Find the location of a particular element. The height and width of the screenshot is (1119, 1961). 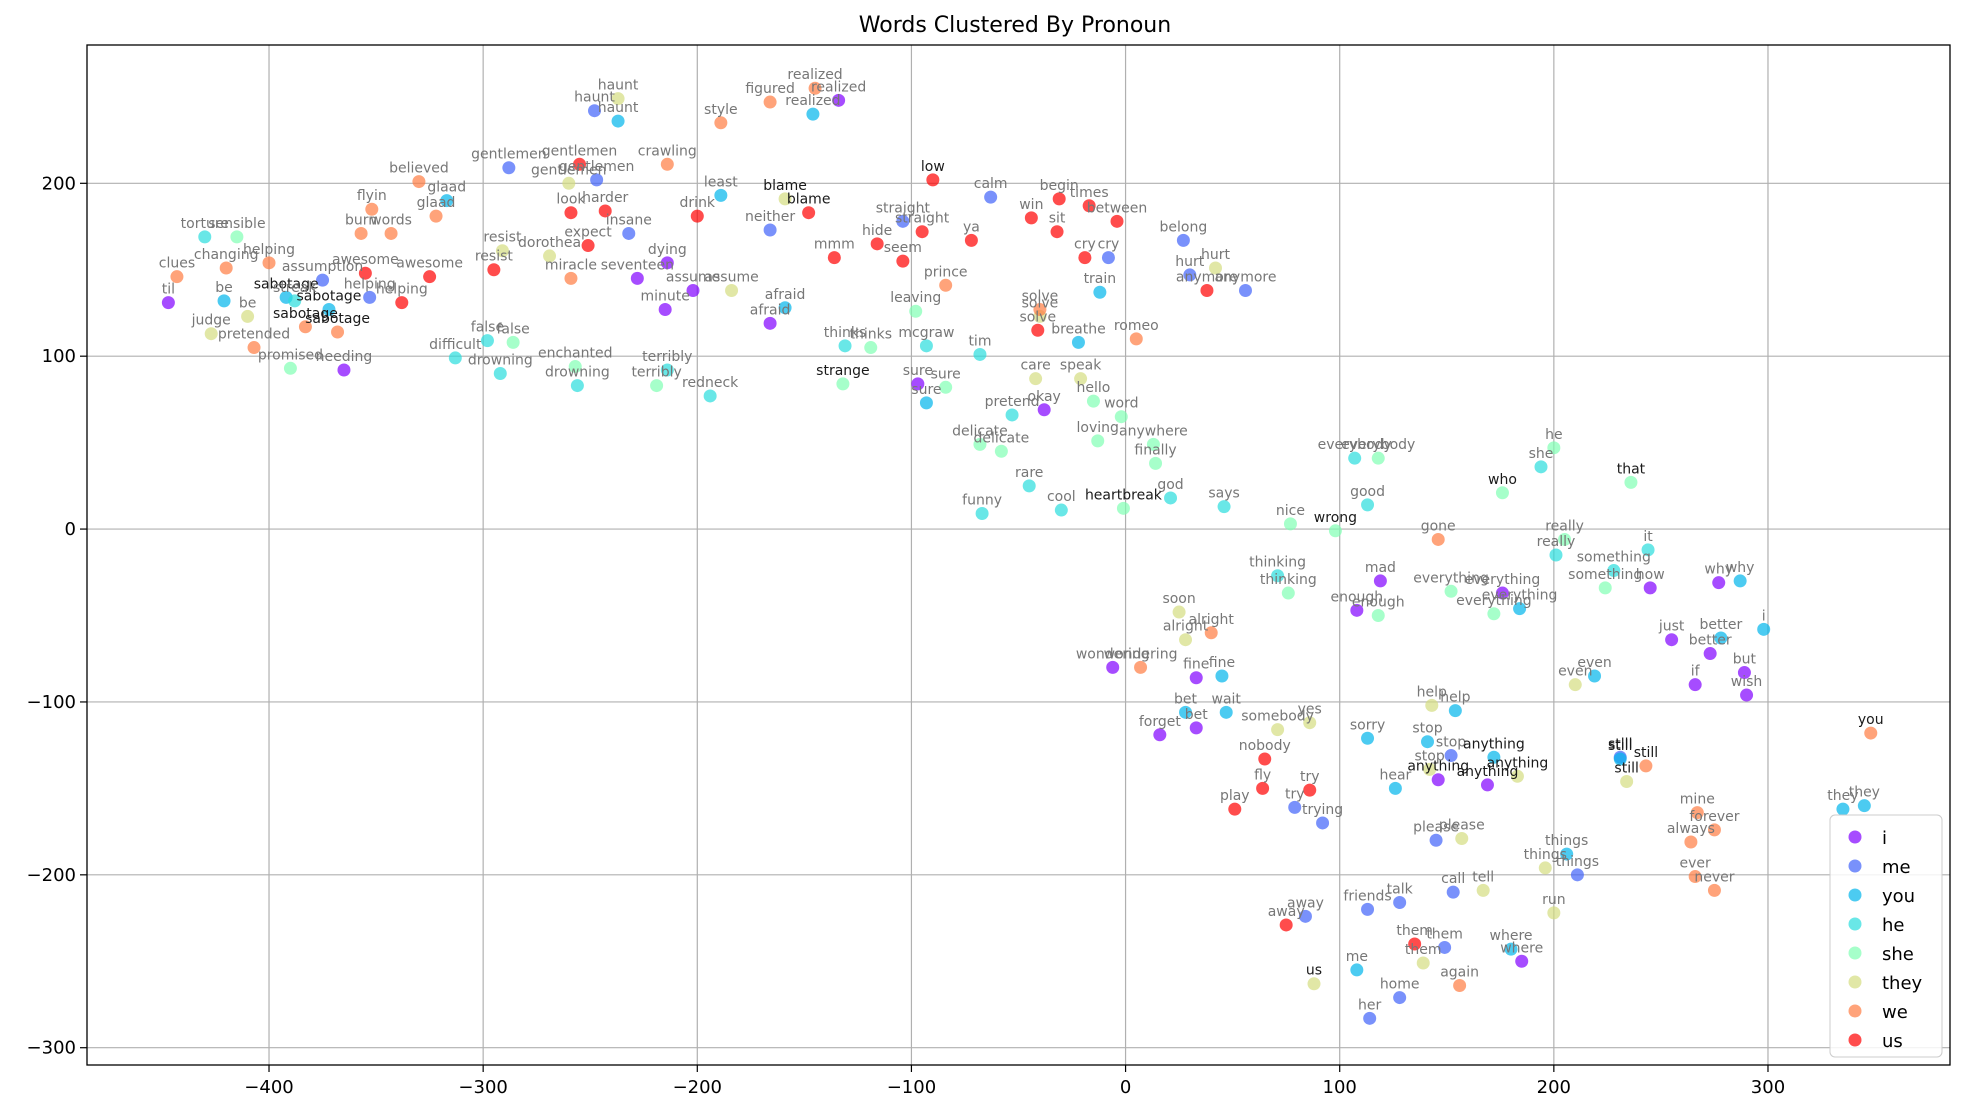

point-label: helping is located at coordinates (402, 290).